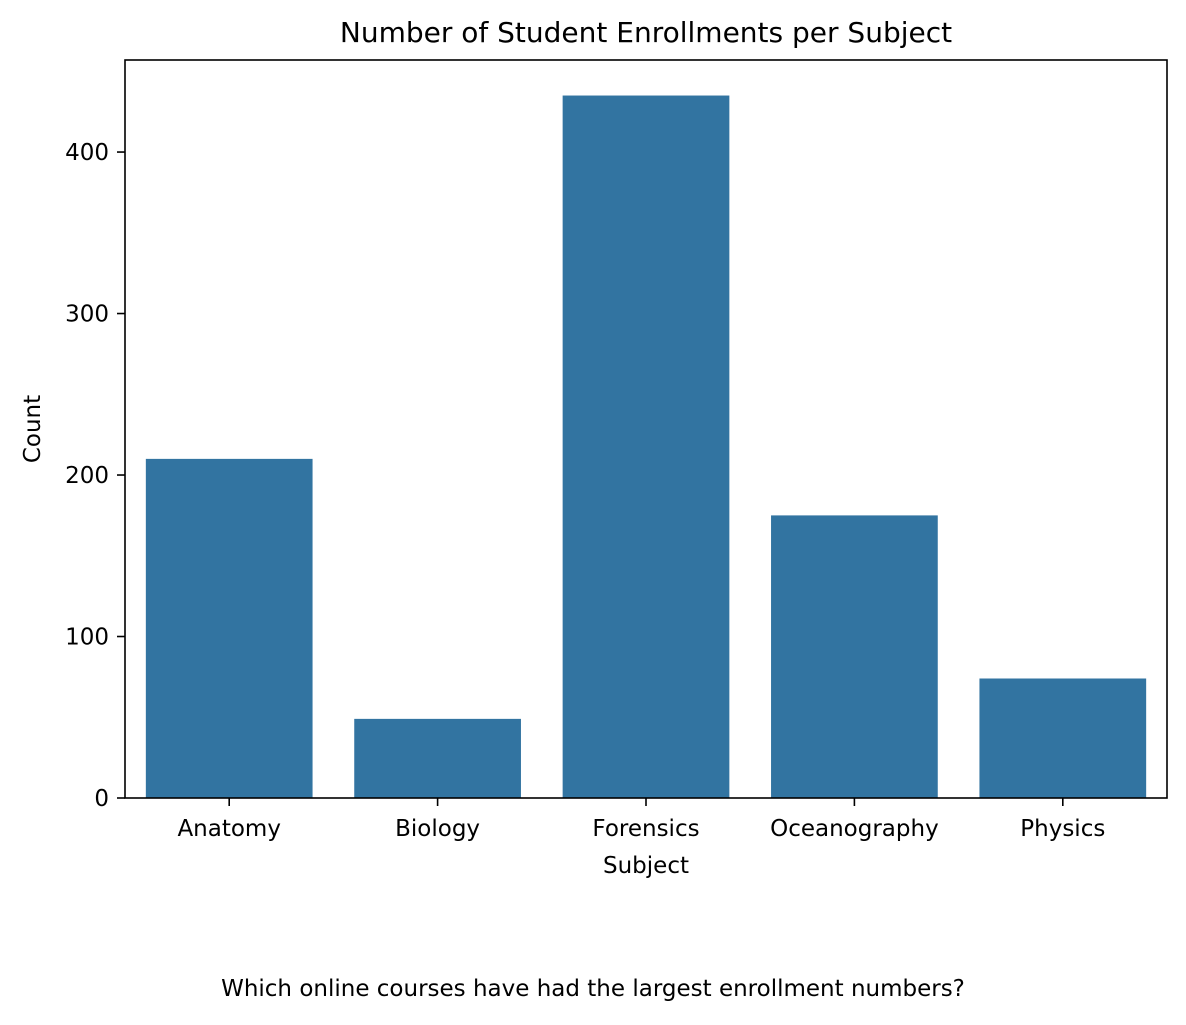 The image size is (1186, 1025). What do you see at coordinates (646, 866) in the screenshot?
I see `x-axis-label: Subject` at bounding box center [646, 866].